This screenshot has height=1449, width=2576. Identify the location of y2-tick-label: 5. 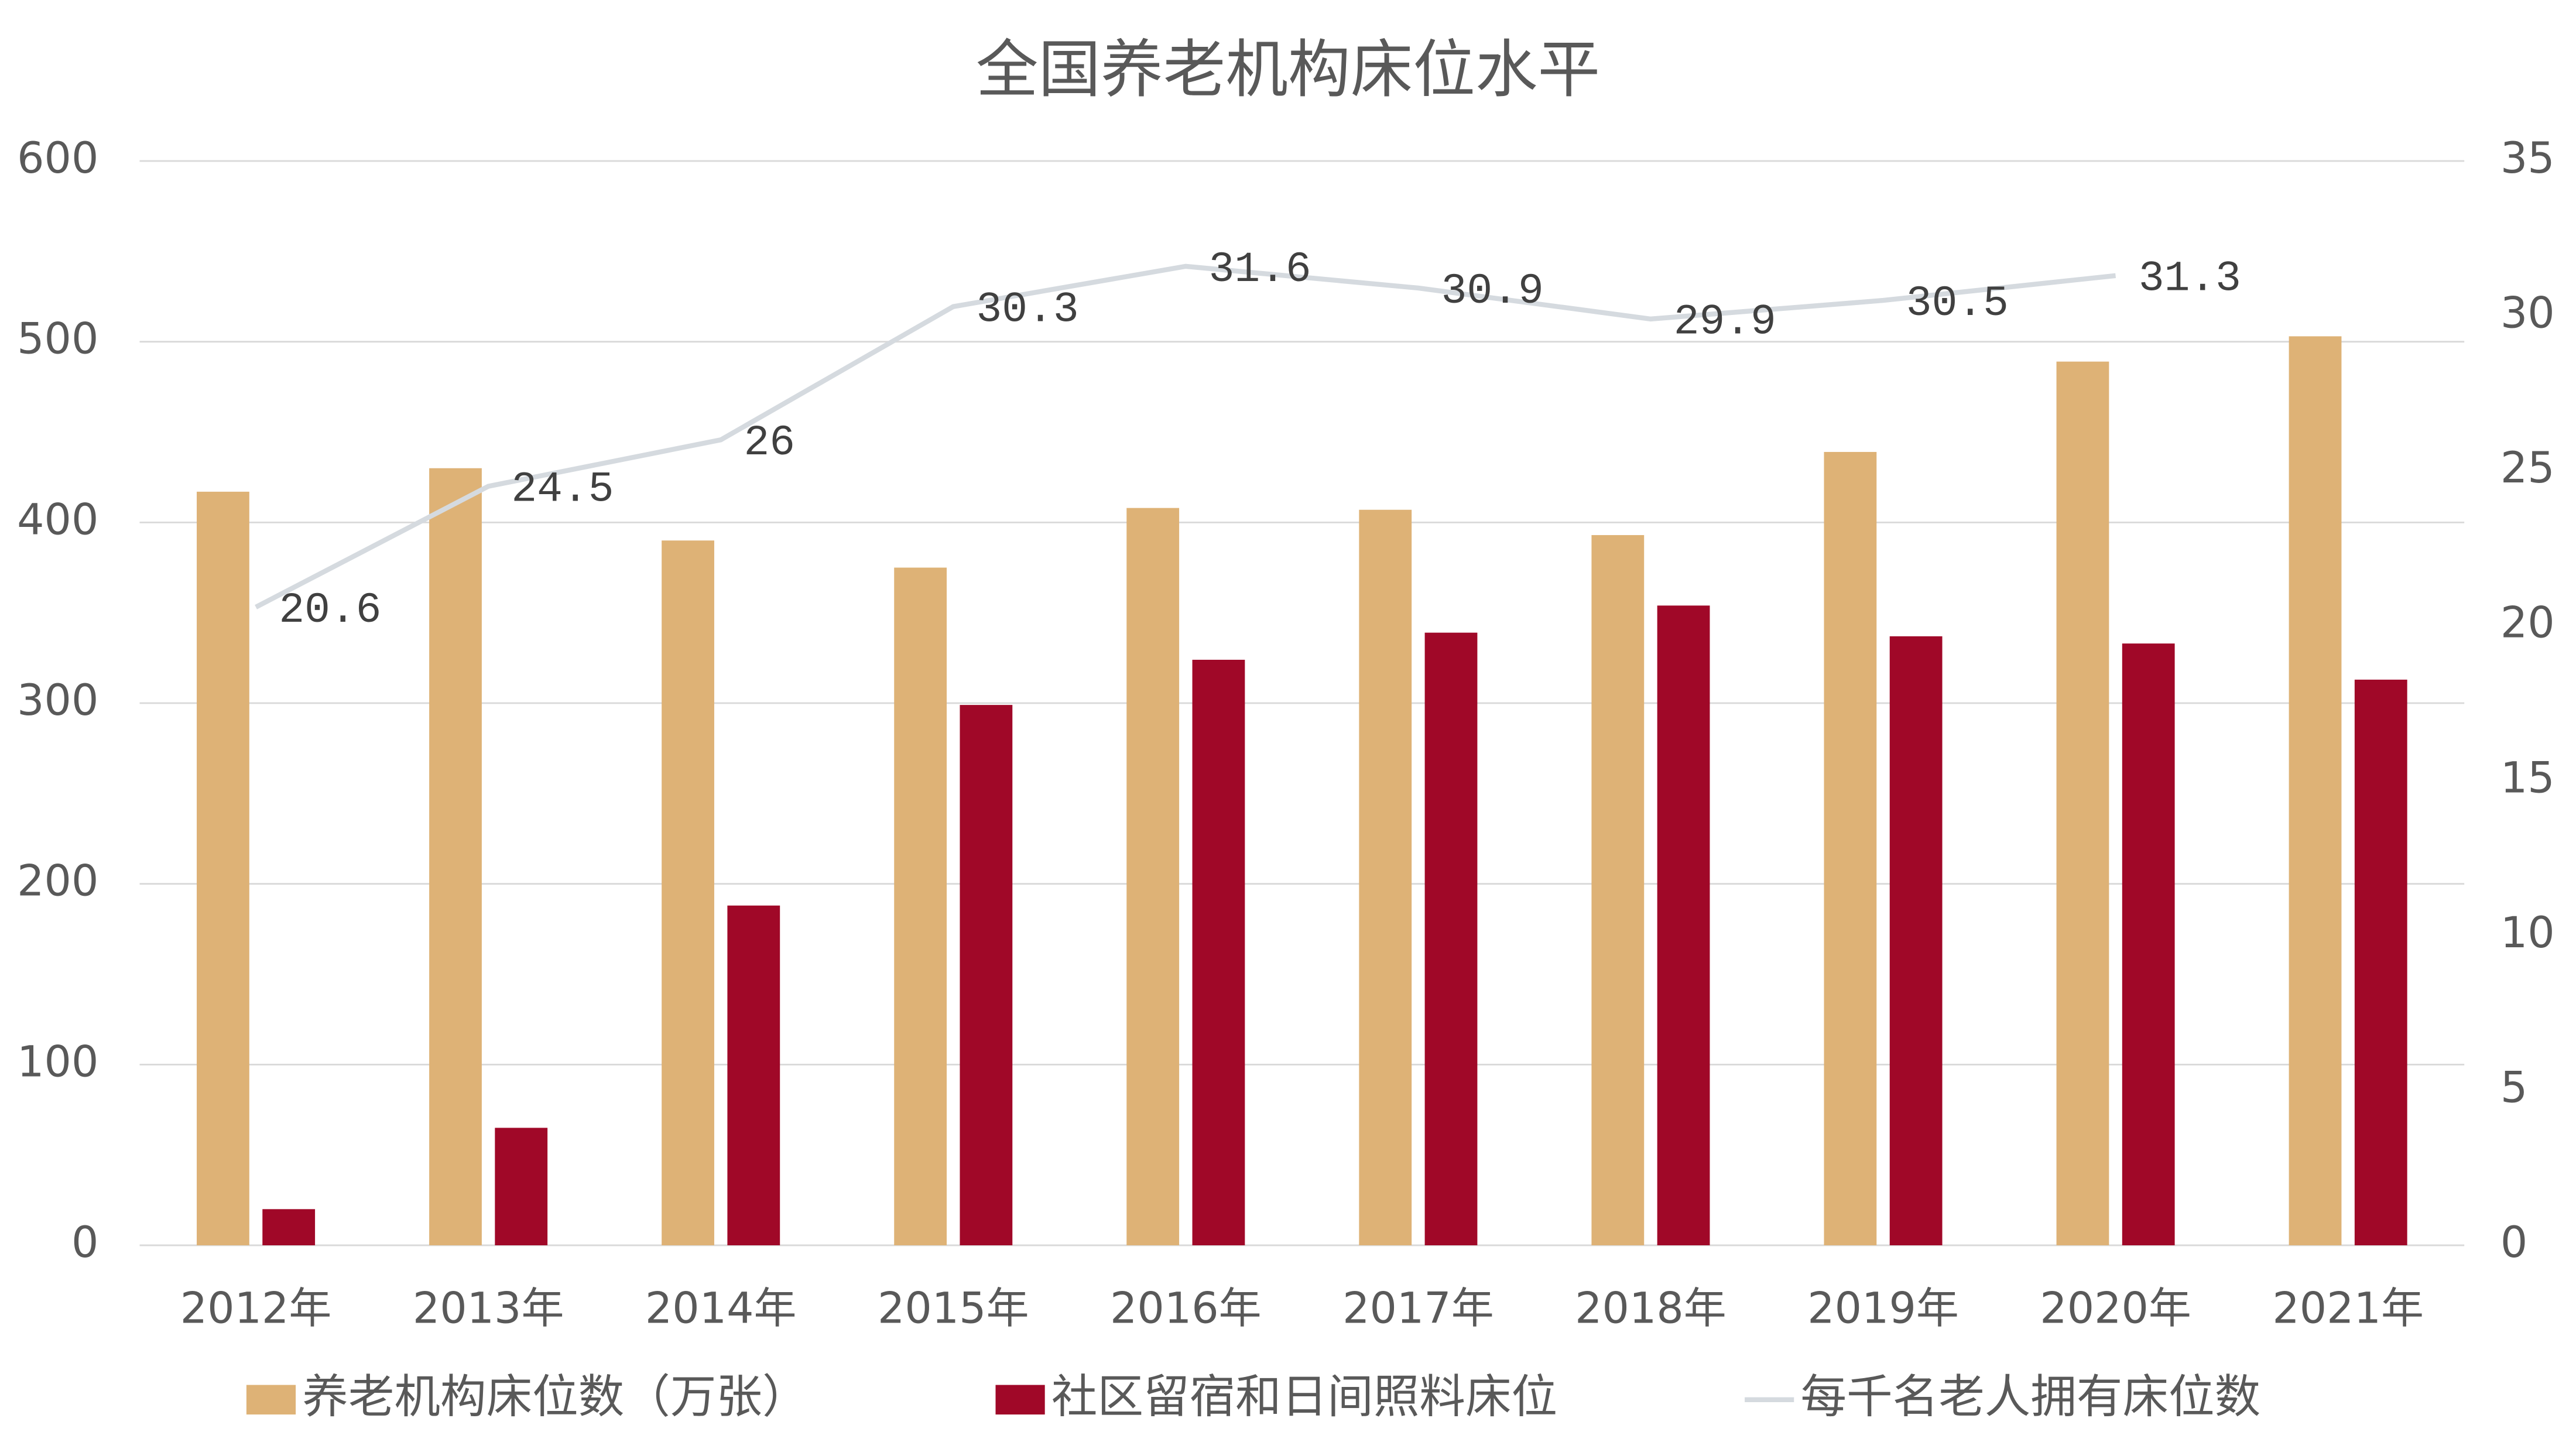
(2513, 1087).